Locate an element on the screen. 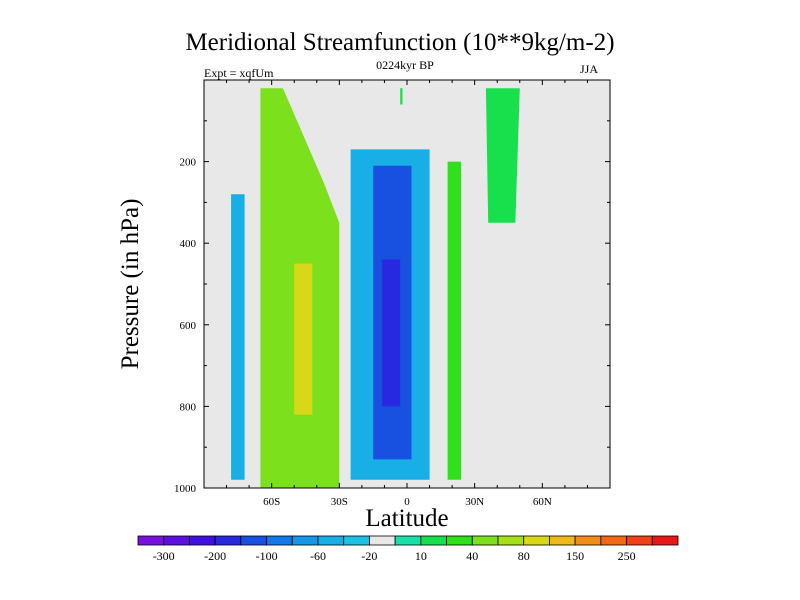  colorbar-tick-label: 40 is located at coordinates (472, 556).